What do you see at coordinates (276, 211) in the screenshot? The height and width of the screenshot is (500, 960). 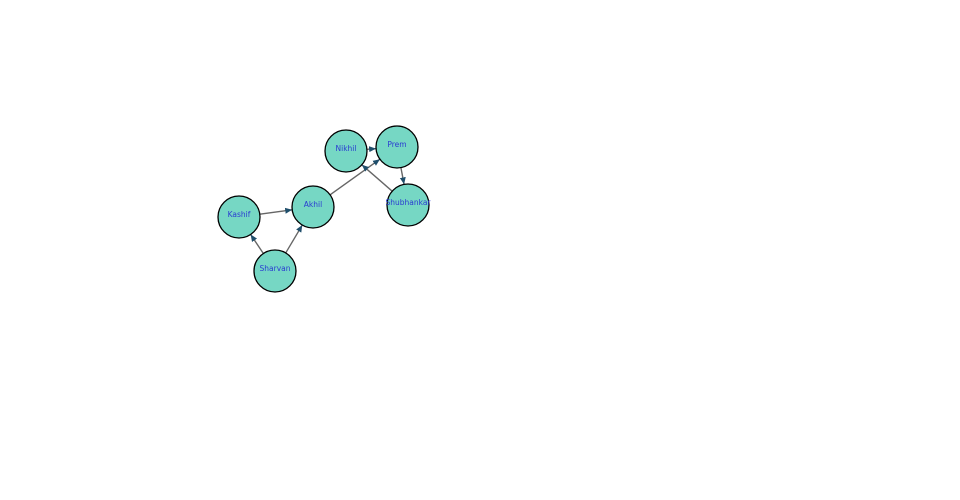 I see `edge-kashif-to-akhil` at bounding box center [276, 211].